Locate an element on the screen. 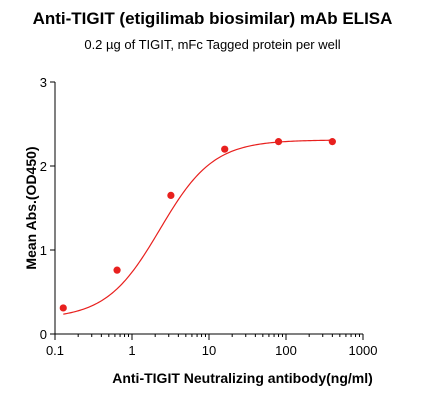 This screenshot has width=425, height=400. y-tick-label: 1 is located at coordinates (43, 250).